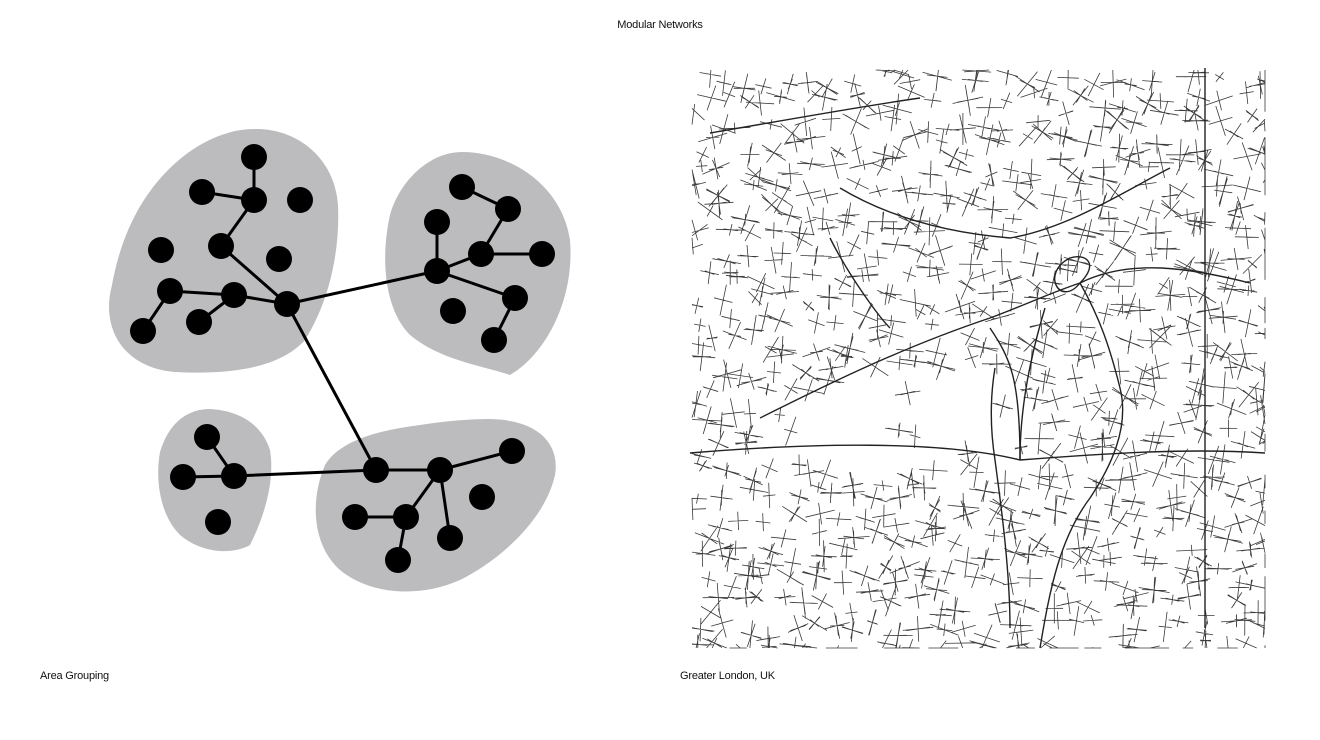 This screenshot has height=740, width=1320. I want to click on right-caption: Greater London, UK, so click(727, 676).